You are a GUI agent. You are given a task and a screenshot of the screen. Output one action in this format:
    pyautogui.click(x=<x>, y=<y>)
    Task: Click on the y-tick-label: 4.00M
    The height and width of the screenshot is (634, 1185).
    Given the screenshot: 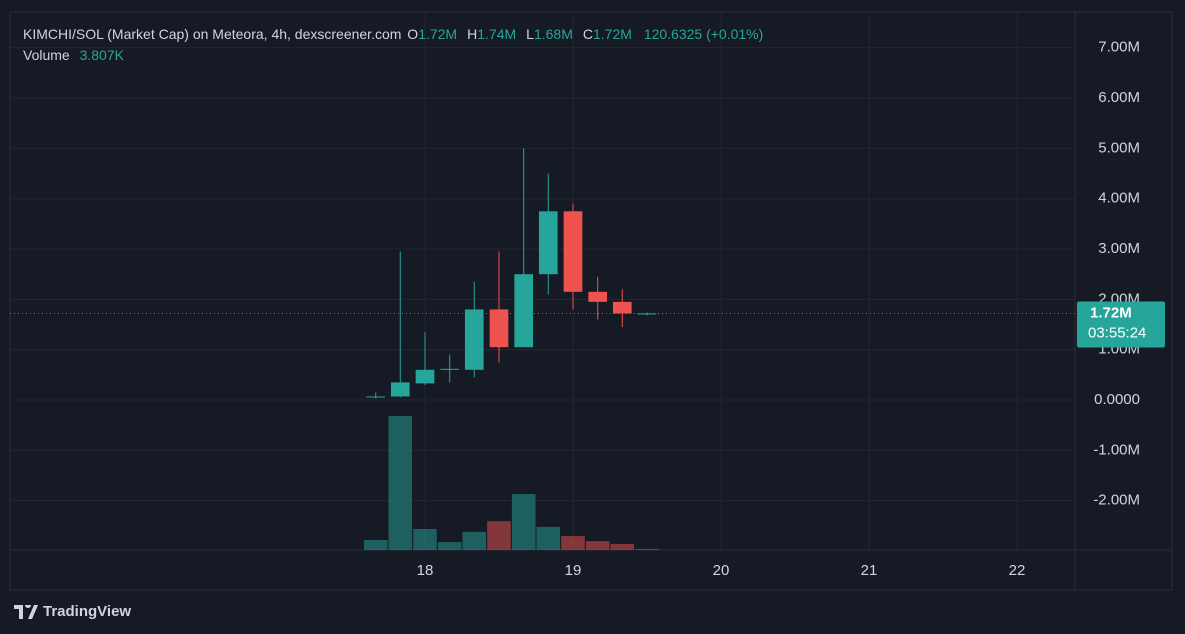 What is the action you would take?
    pyautogui.click(x=1119, y=198)
    